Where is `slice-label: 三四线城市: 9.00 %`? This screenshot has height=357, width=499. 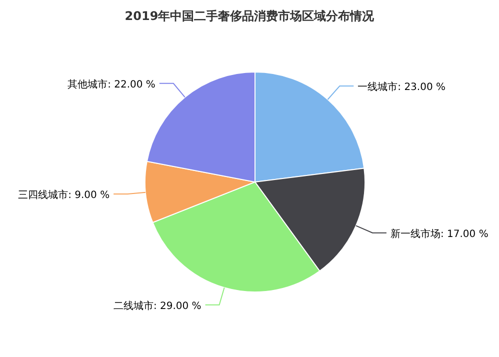
slice-label: 三四线城市: 9.00 % is located at coordinates (64, 195).